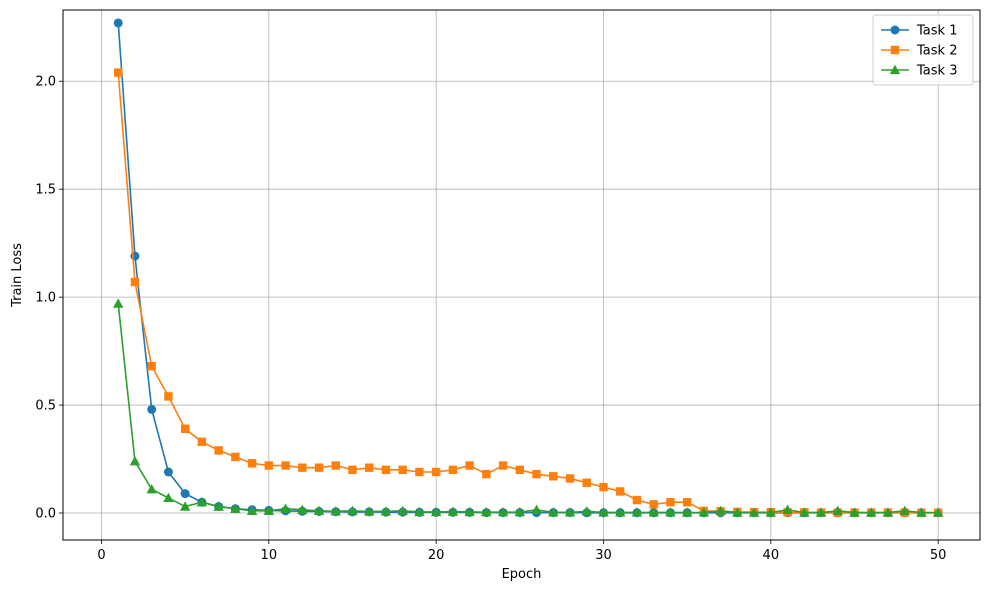  I want to click on legend: Task 1 Task 2 Task 3, so click(923, 50).